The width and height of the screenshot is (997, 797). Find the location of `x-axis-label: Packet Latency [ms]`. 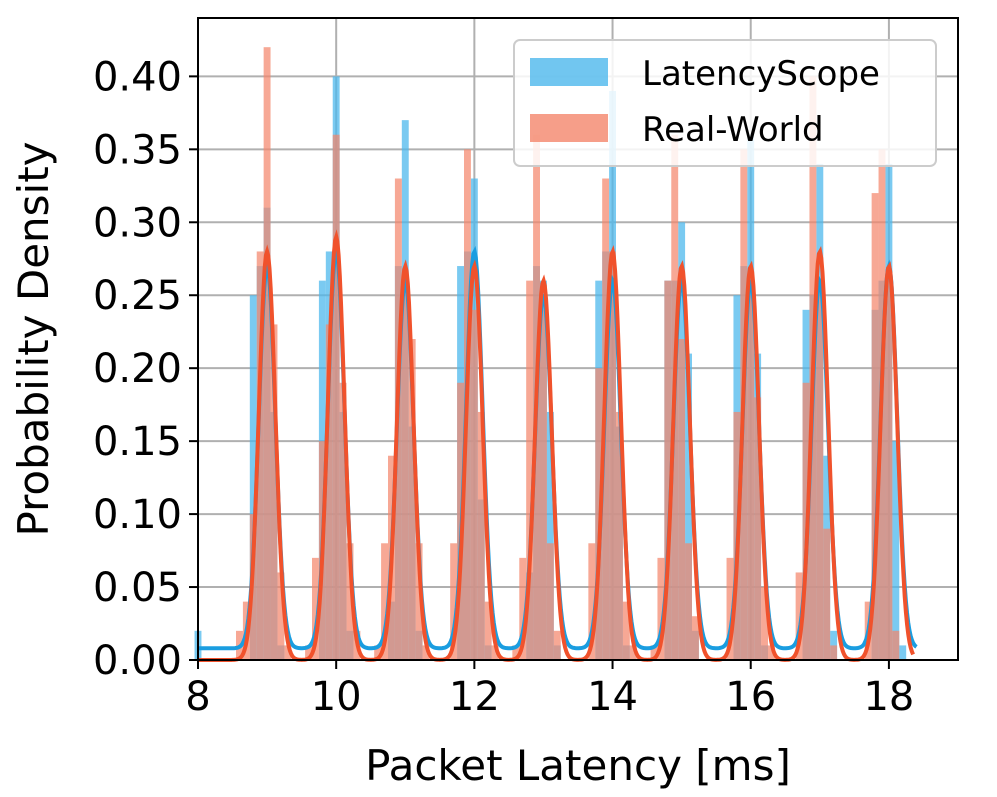

x-axis-label: Packet Latency [ms] is located at coordinates (578, 765).